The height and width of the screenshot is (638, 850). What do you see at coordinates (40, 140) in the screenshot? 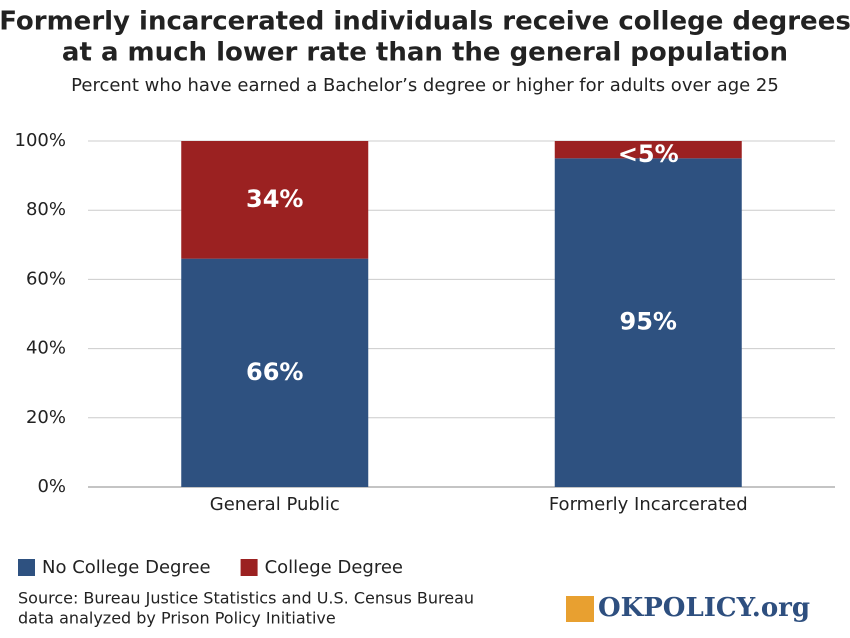
I see `y-tick-label: 100%` at bounding box center [40, 140].